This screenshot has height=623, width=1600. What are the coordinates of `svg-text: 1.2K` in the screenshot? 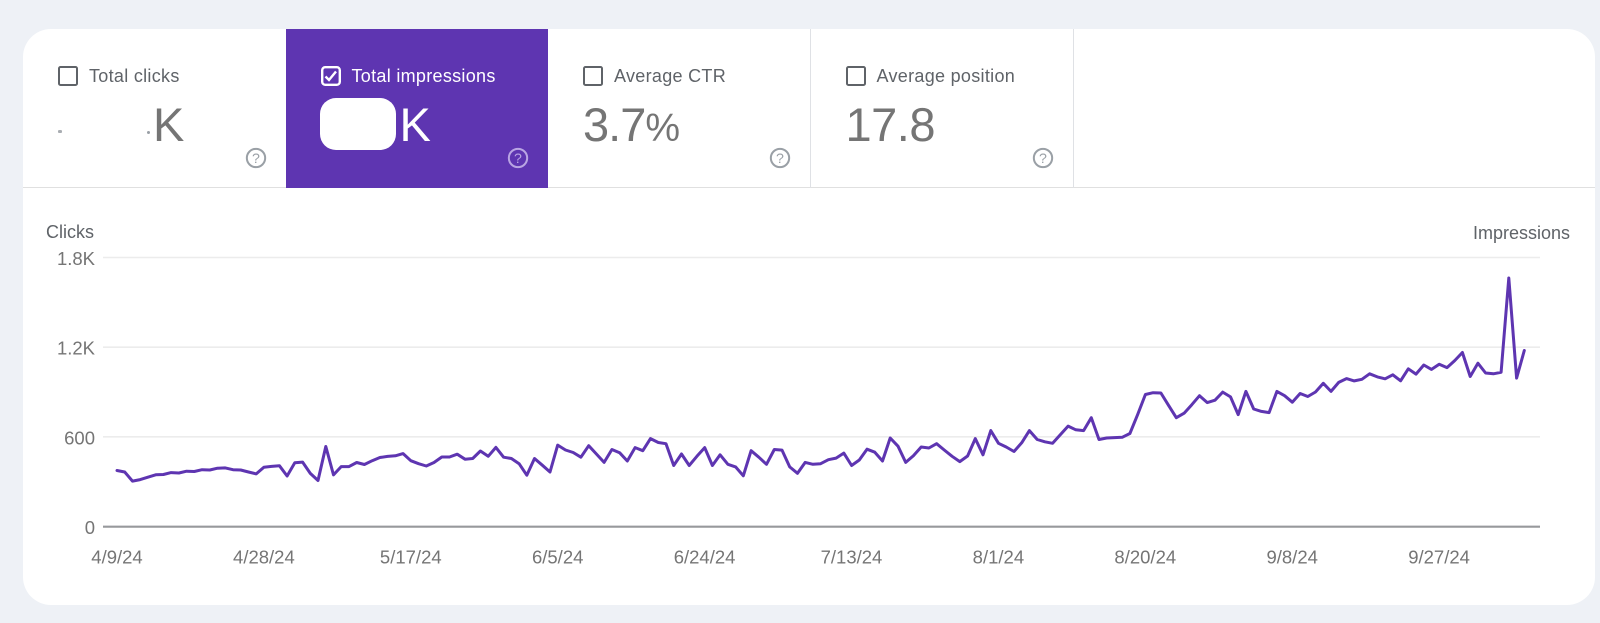 It's located at (76, 348).